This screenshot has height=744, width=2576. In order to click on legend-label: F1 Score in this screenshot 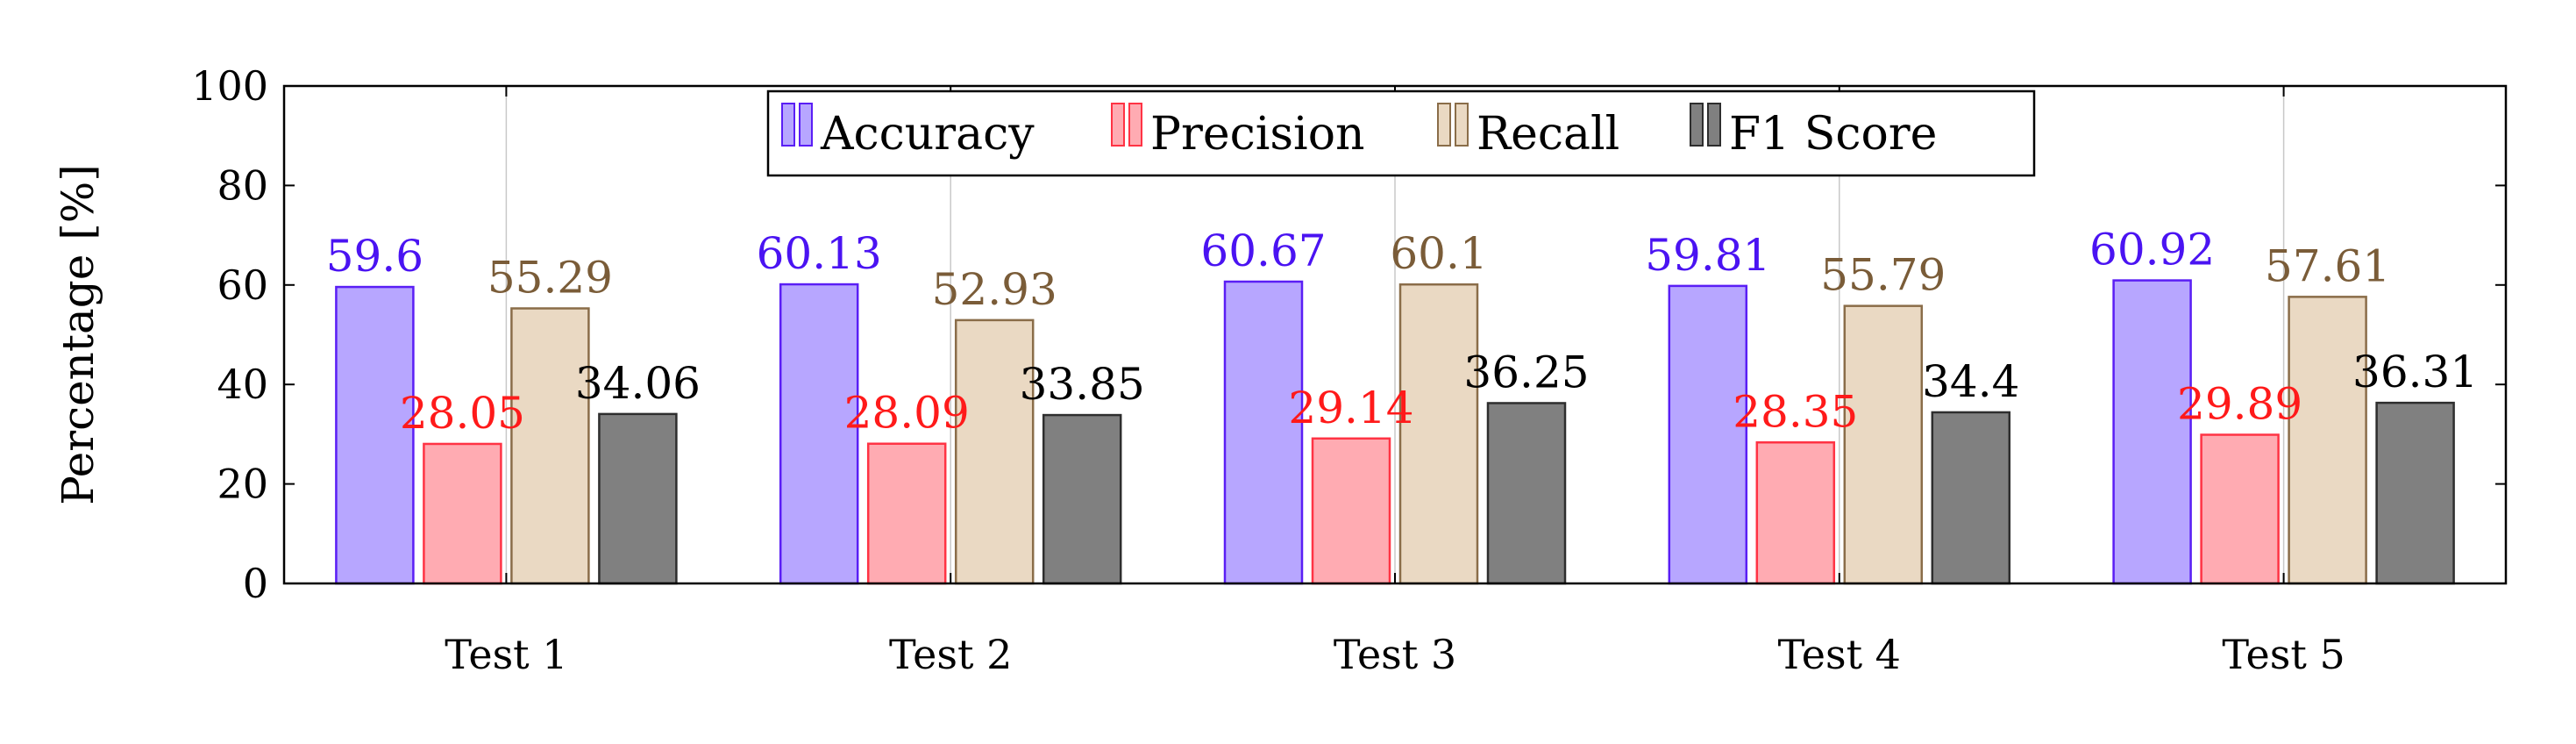, I will do `click(1833, 134)`.